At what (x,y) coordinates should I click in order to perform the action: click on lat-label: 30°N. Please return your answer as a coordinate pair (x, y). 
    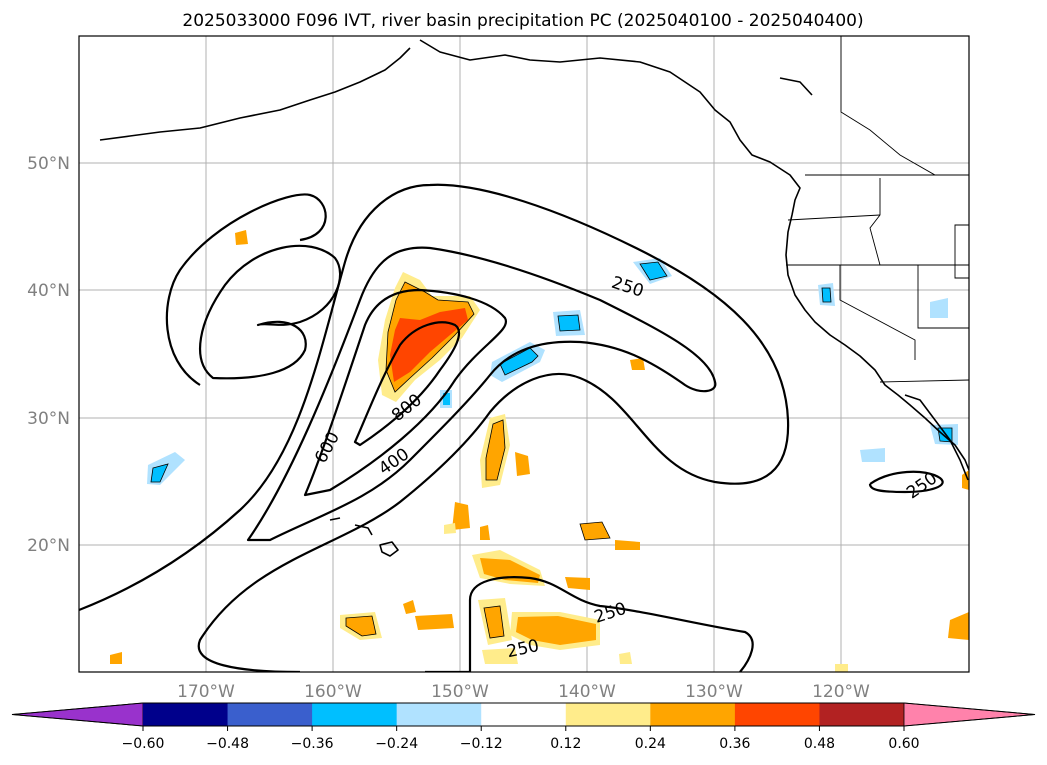
    Looking at the image, I should click on (48, 419).